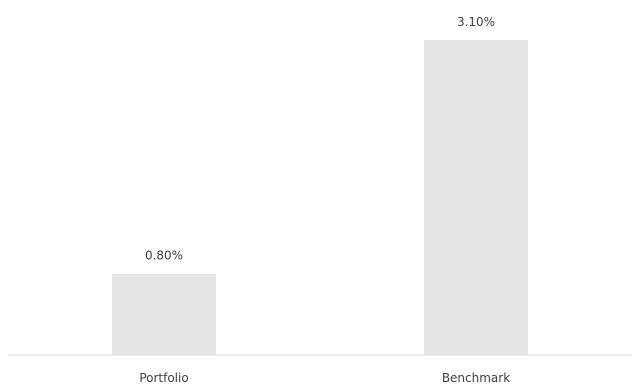 The height and width of the screenshot is (385, 640). I want to click on bar-portfolio, so click(164, 314).